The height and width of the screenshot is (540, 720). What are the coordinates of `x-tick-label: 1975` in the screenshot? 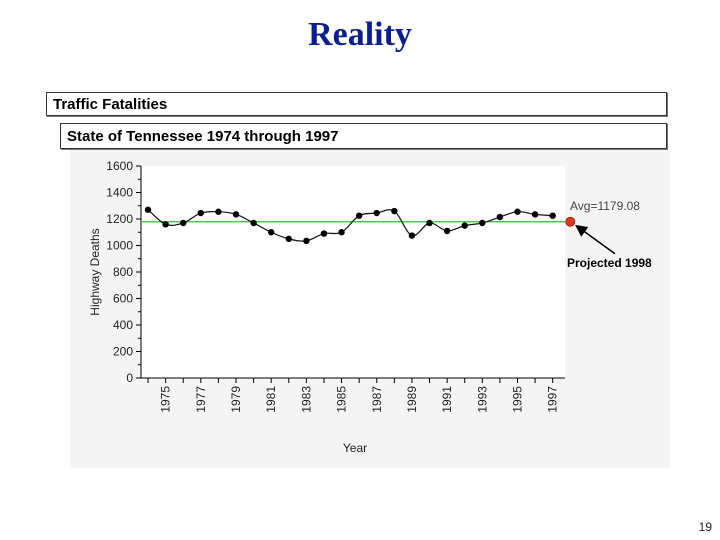 It's located at (166, 399).